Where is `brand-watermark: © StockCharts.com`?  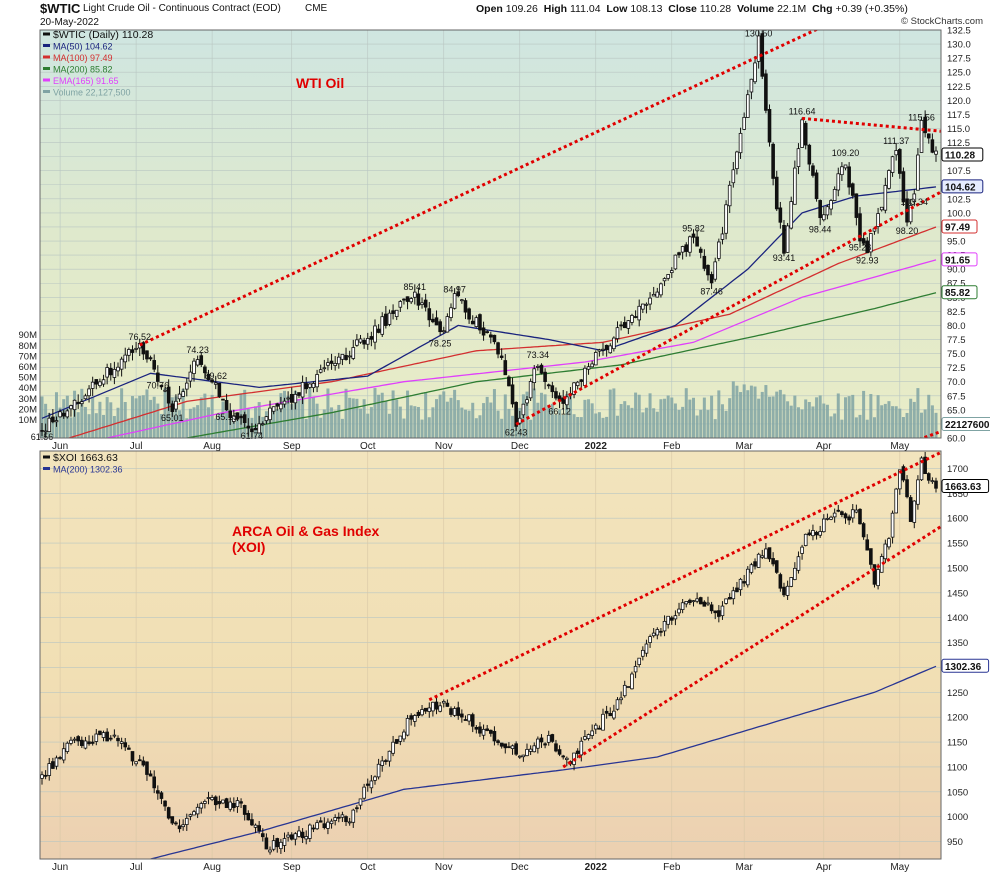
brand-watermark: © StockCharts.com is located at coordinates (942, 21).